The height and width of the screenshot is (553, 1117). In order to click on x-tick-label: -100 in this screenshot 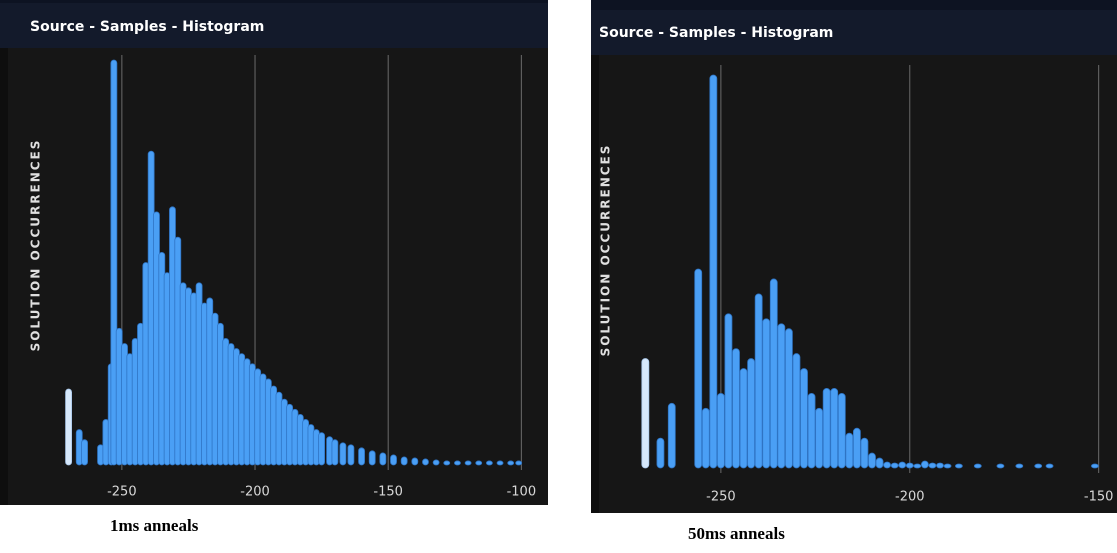, I will do `click(522, 492)`.